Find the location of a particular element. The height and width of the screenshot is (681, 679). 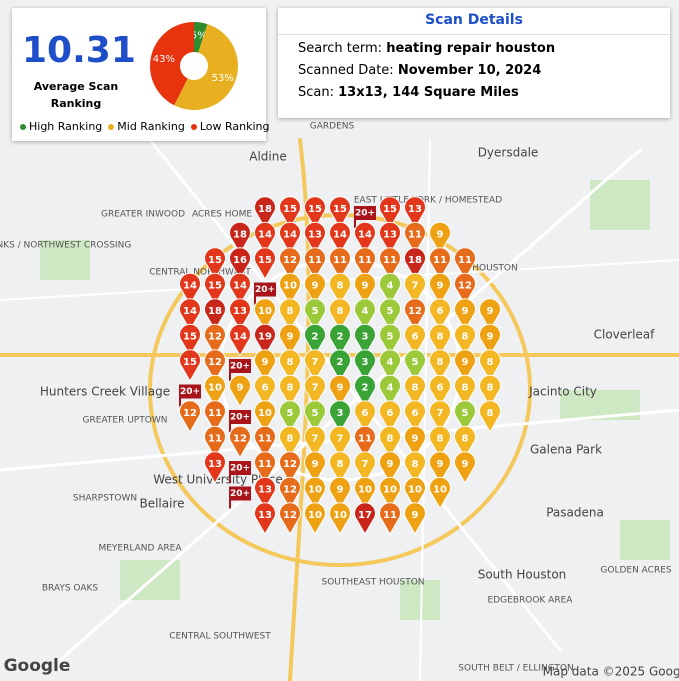

map-label: GARDENS is located at coordinates (332, 127).